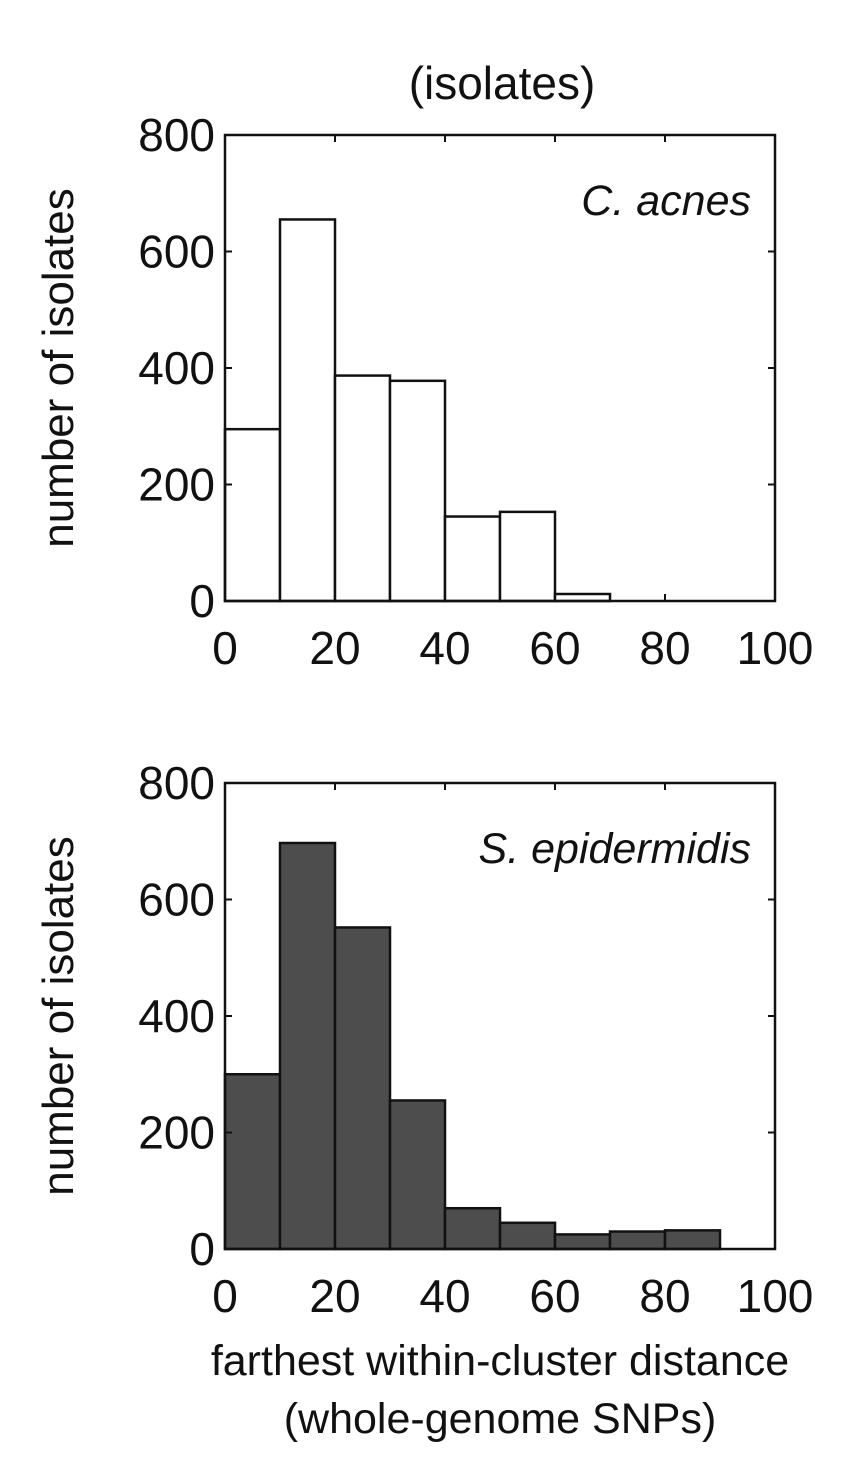 Image resolution: width=861 pixels, height=1473 pixels. Describe the element at coordinates (664, 648) in the screenshot. I see `acnes-x-tick-label-80: 80` at that location.